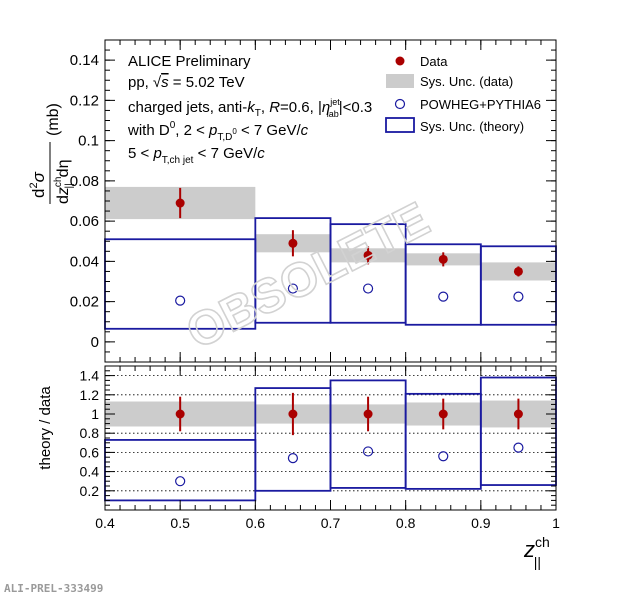 The height and width of the screenshot is (596, 620). I want to click on top-data-points, so click(349, 232).